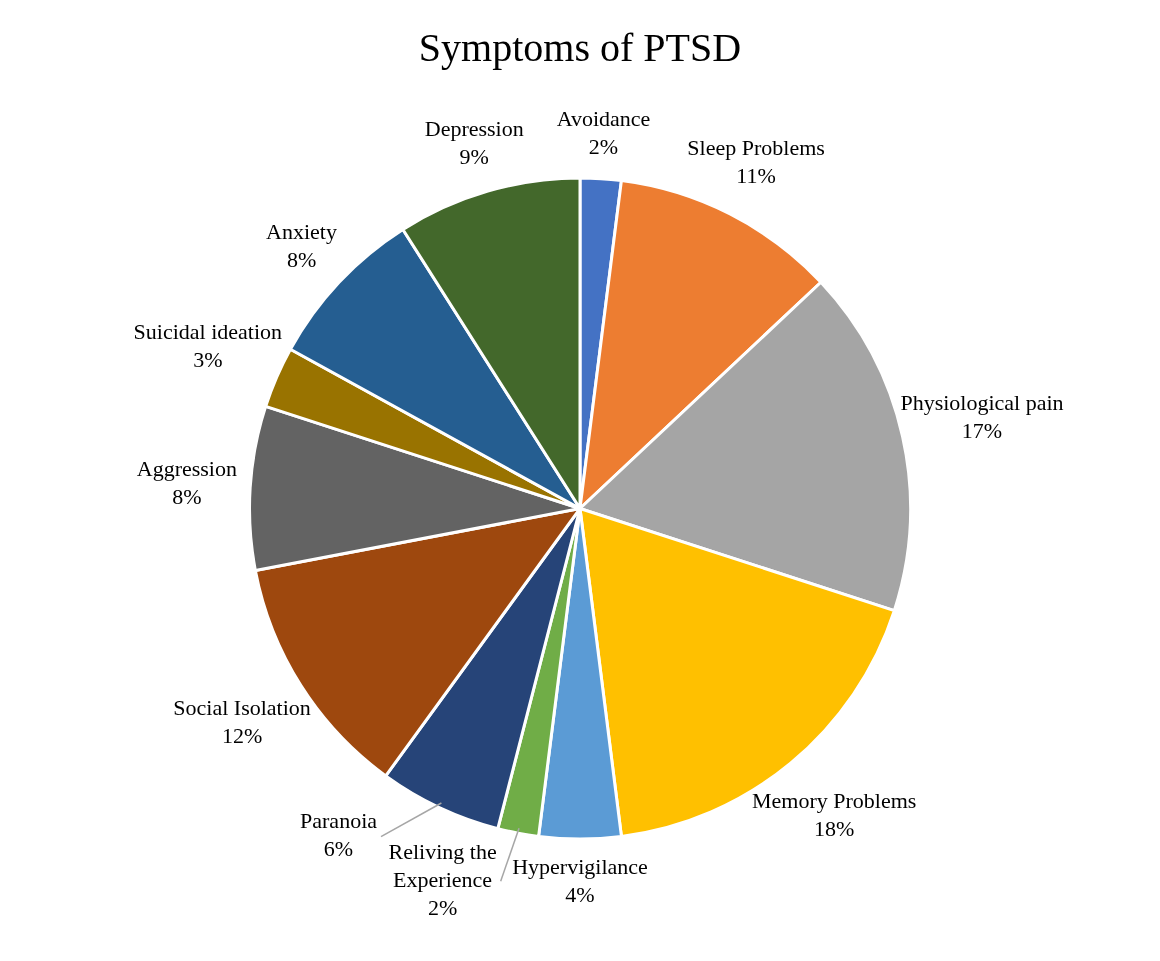  I want to click on slice-label: Hypervigilance, so click(580, 866).